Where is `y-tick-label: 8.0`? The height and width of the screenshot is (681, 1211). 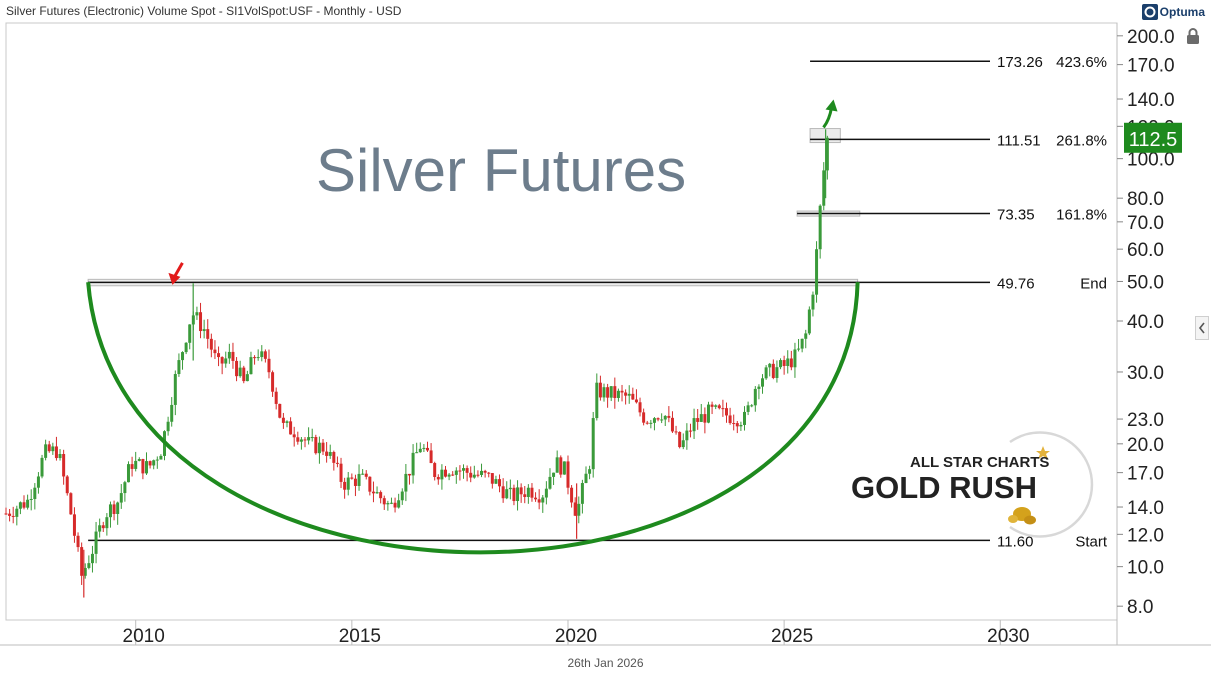 y-tick-label: 8.0 is located at coordinates (1140, 607).